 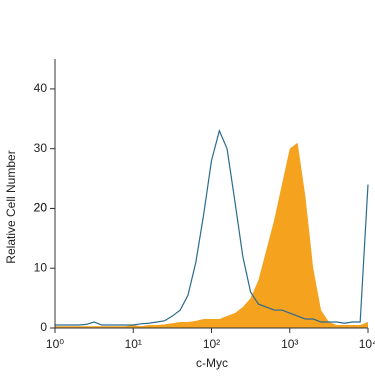 I want to click on x-tick-label: 10², so click(x=211, y=344).